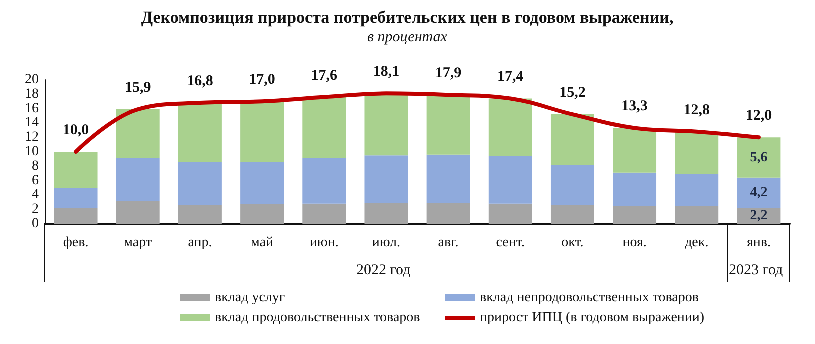 Image resolution: width=815 pixels, height=344 pixels. What do you see at coordinates (697, 110) in the screenshot?
I see `data-label: 12,8` at bounding box center [697, 110].